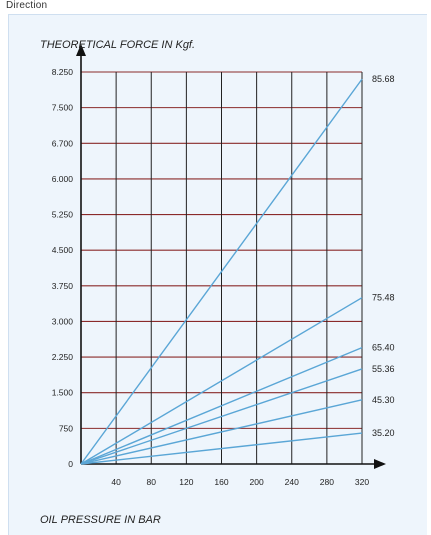 This screenshot has width=431, height=535. What do you see at coordinates (362, 482) in the screenshot?
I see `x-tick-label: 320` at bounding box center [362, 482].